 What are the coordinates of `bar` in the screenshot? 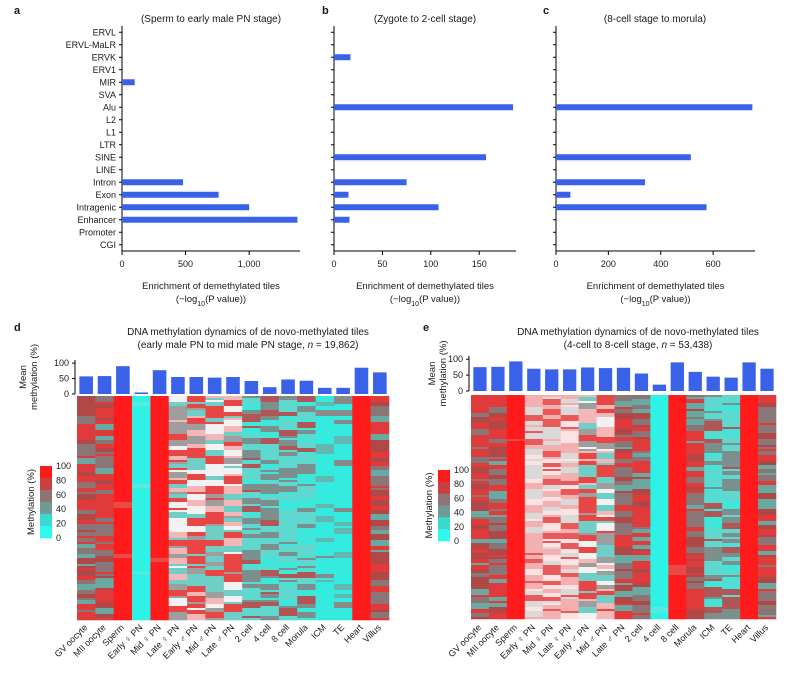 It's located at (623, 157).